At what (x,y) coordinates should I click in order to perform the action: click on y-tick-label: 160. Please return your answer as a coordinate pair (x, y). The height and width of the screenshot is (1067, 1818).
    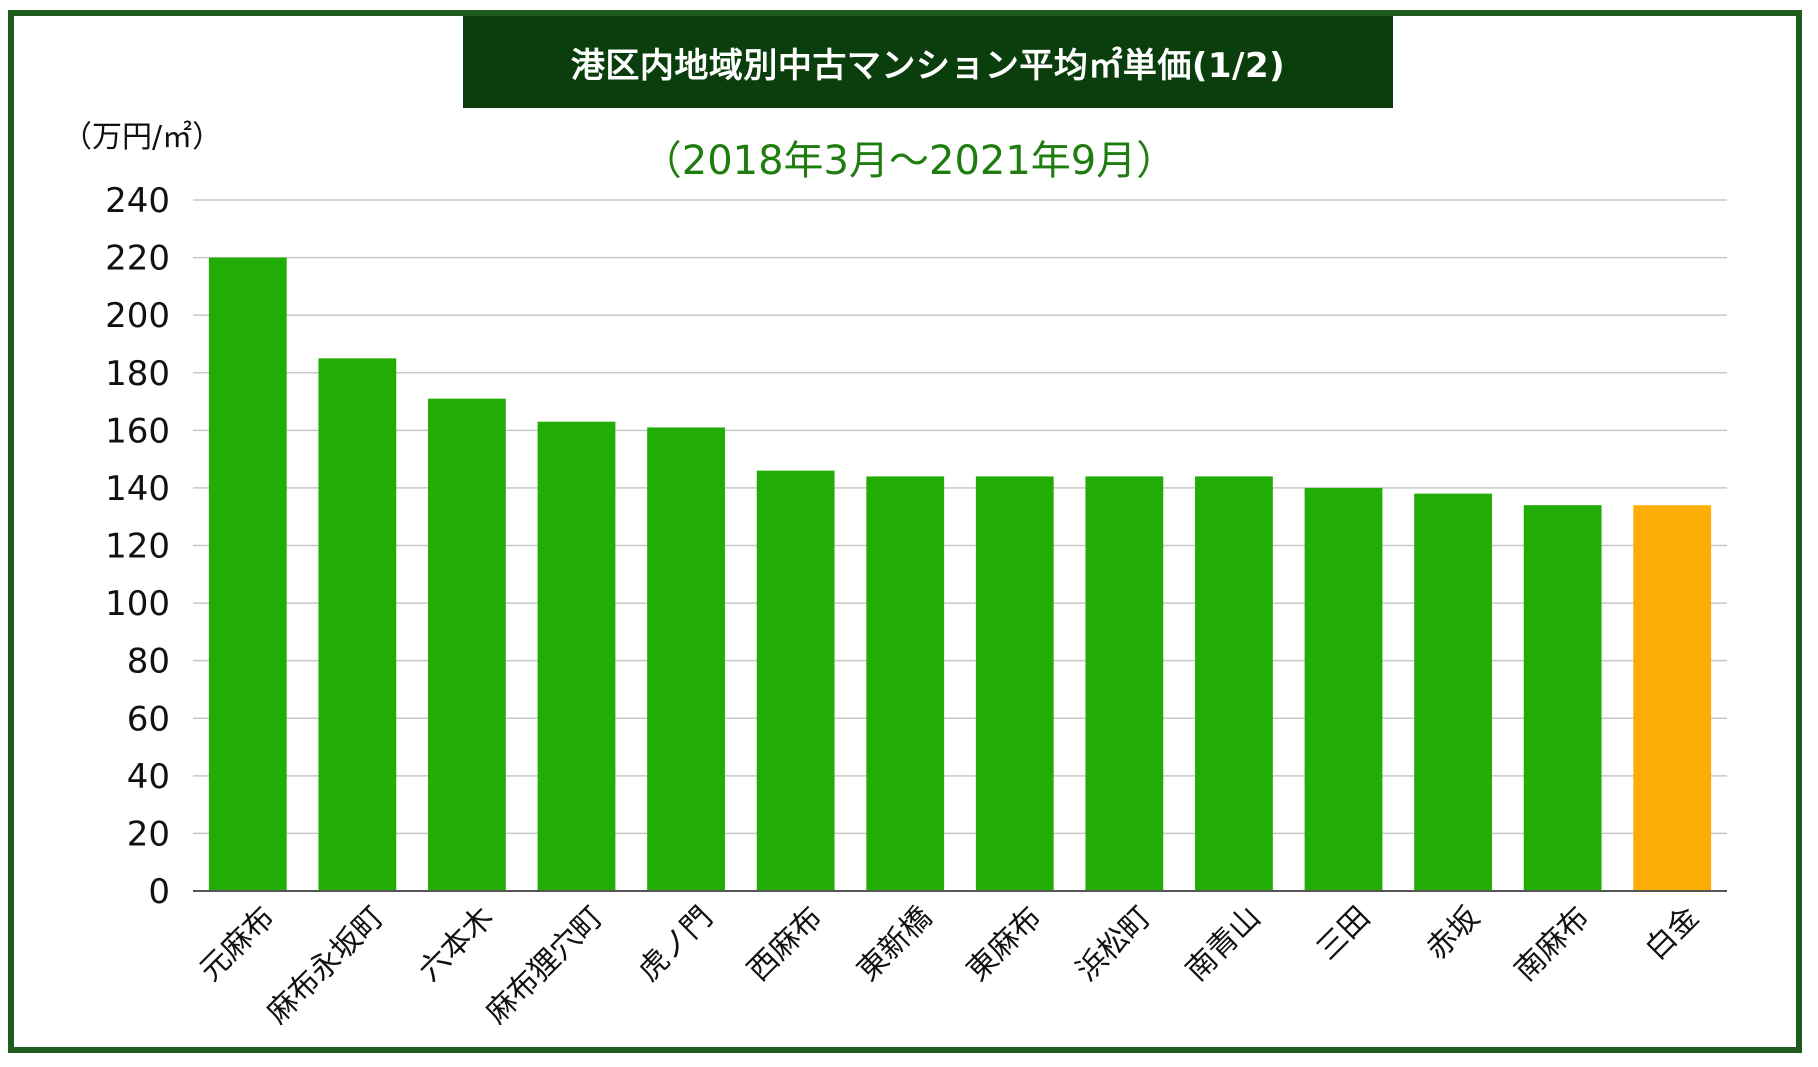
    Looking at the image, I should click on (137, 431).